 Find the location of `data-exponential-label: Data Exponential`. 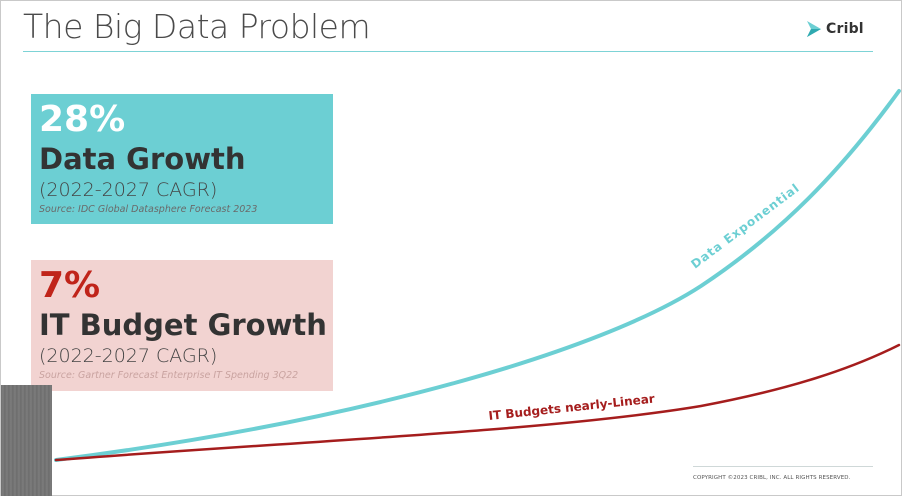

data-exponential-label: Data Exponential is located at coordinates (745, 226).